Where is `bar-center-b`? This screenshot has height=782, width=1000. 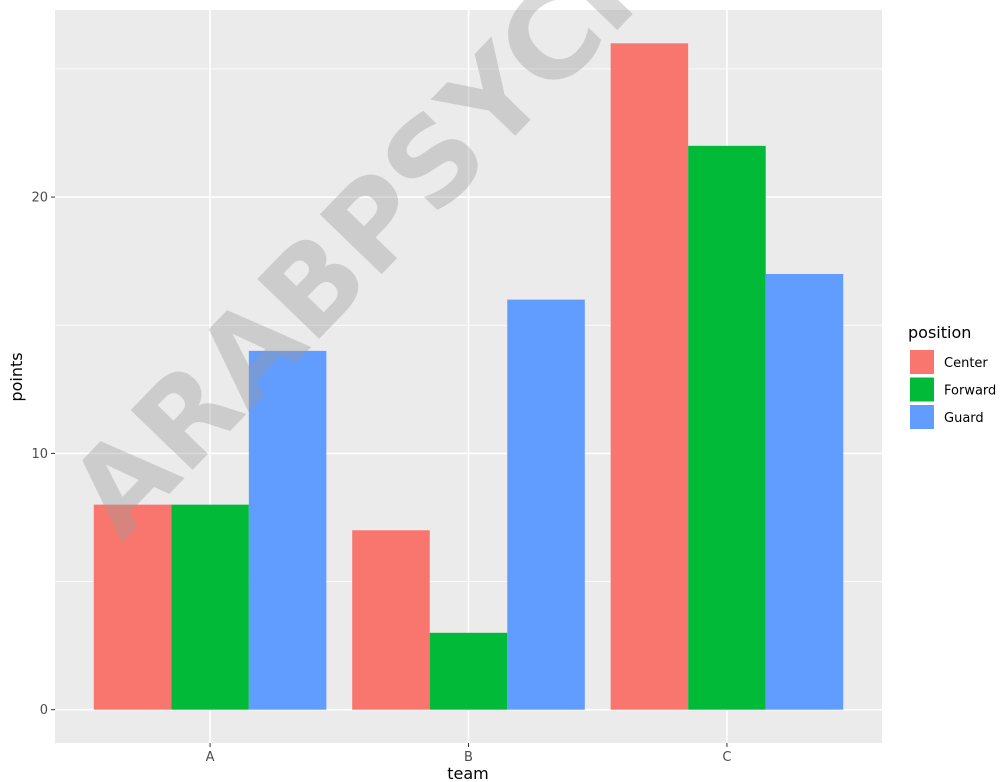
bar-center-b is located at coordinates (391, 620).